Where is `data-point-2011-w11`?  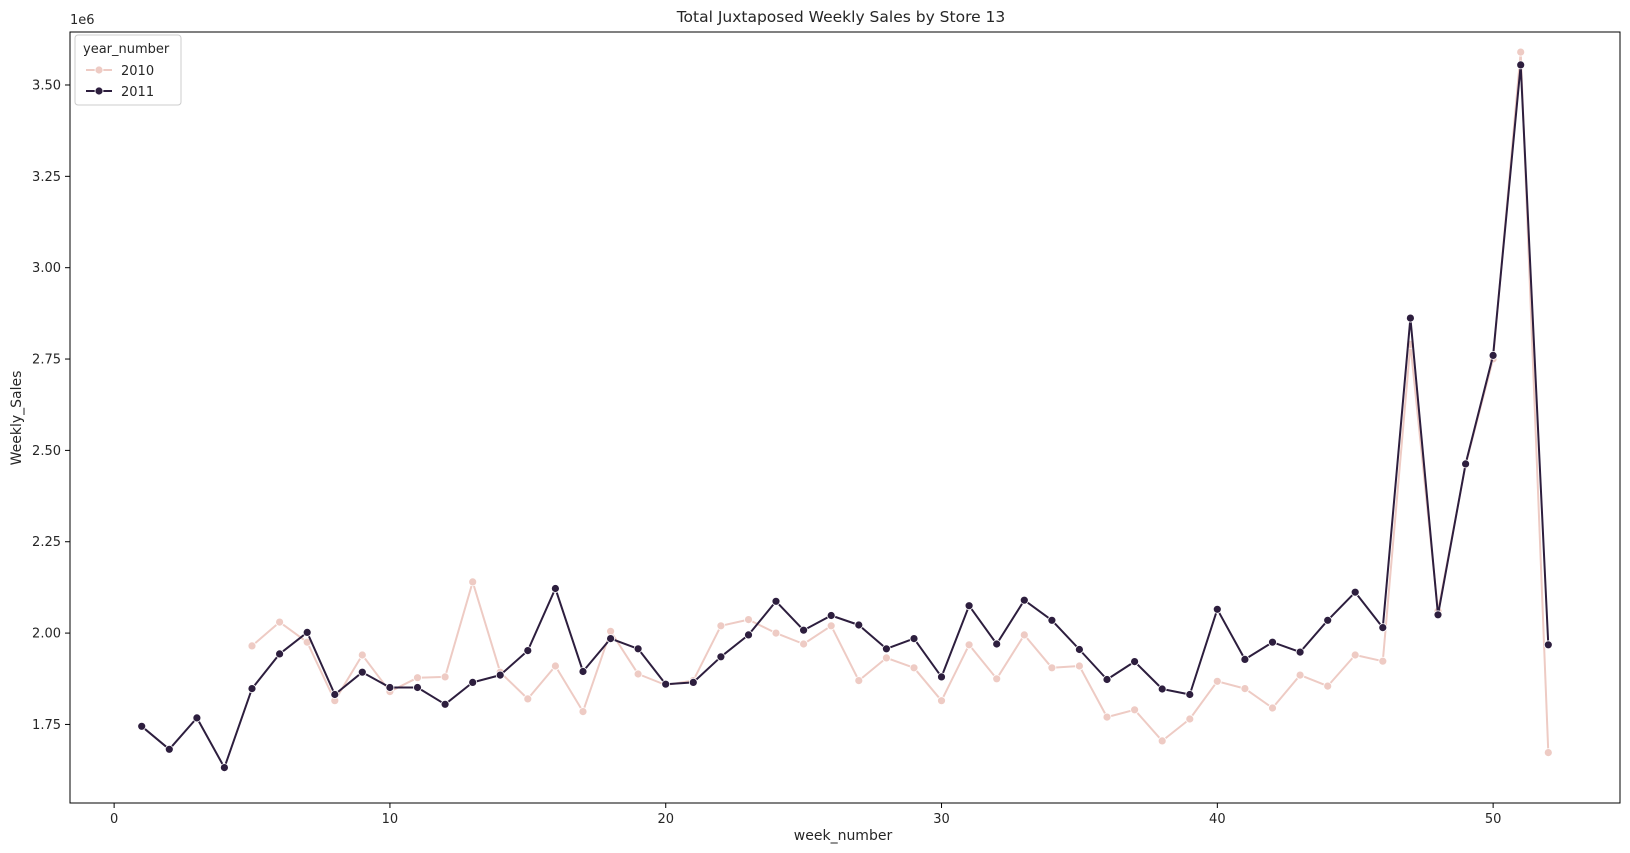
data-point-2011-w11 is located at coordinates (417, 687).